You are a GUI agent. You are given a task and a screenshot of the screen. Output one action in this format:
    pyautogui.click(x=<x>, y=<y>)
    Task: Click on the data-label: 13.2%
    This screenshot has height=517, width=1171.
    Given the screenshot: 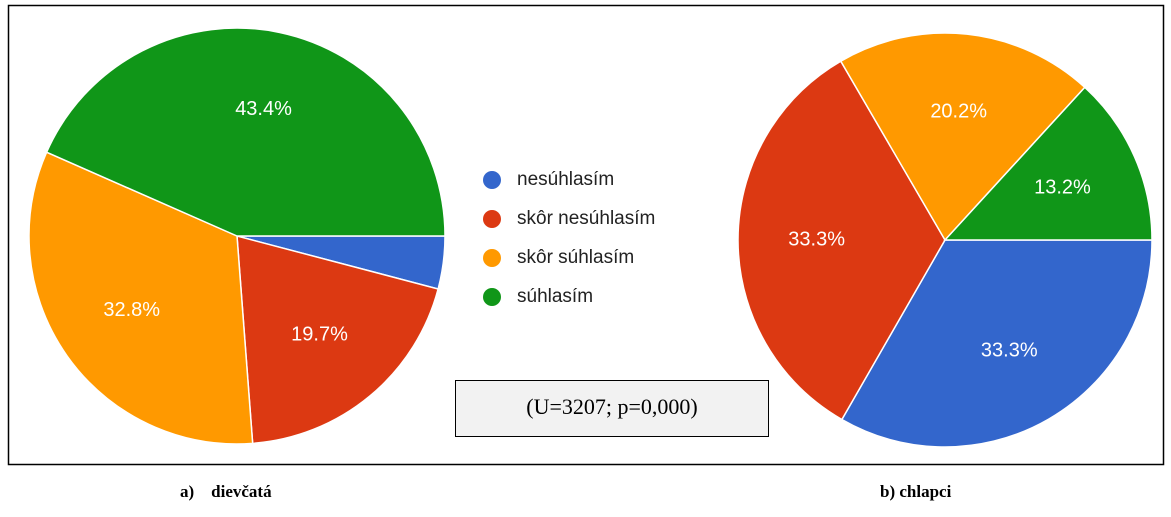 What is the action you would take?
    pyautogui.click(x=1062, y=188)
    